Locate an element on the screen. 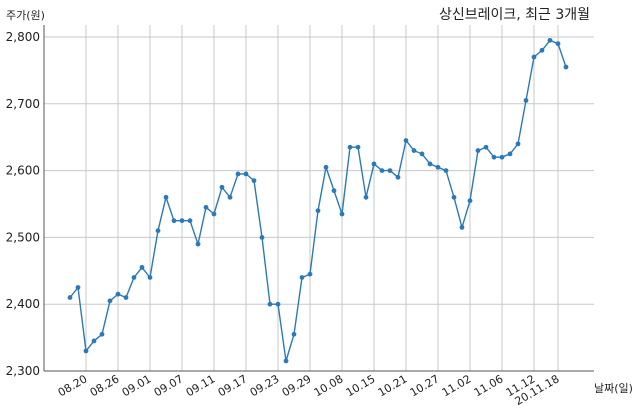 This screenshot has width=640, height=419. x-tick-label: 09.01 is located at coordinates (137, 385).